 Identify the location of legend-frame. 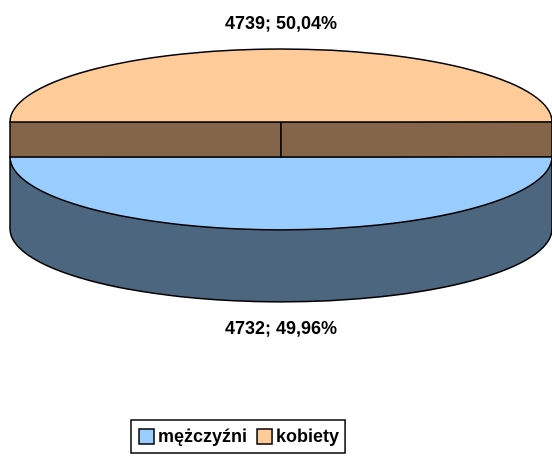
(238, 436).